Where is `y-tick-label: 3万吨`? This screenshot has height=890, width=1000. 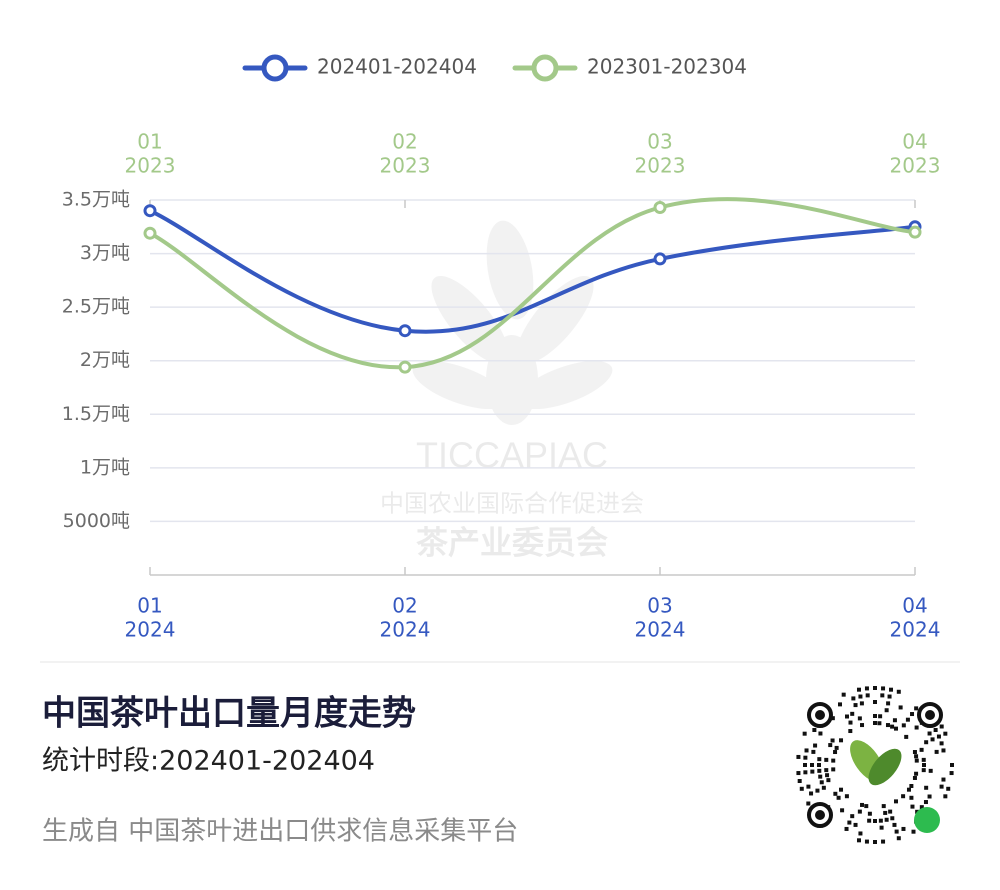 y-tick-label: 3万吨 is located at coordinates (105, 253).